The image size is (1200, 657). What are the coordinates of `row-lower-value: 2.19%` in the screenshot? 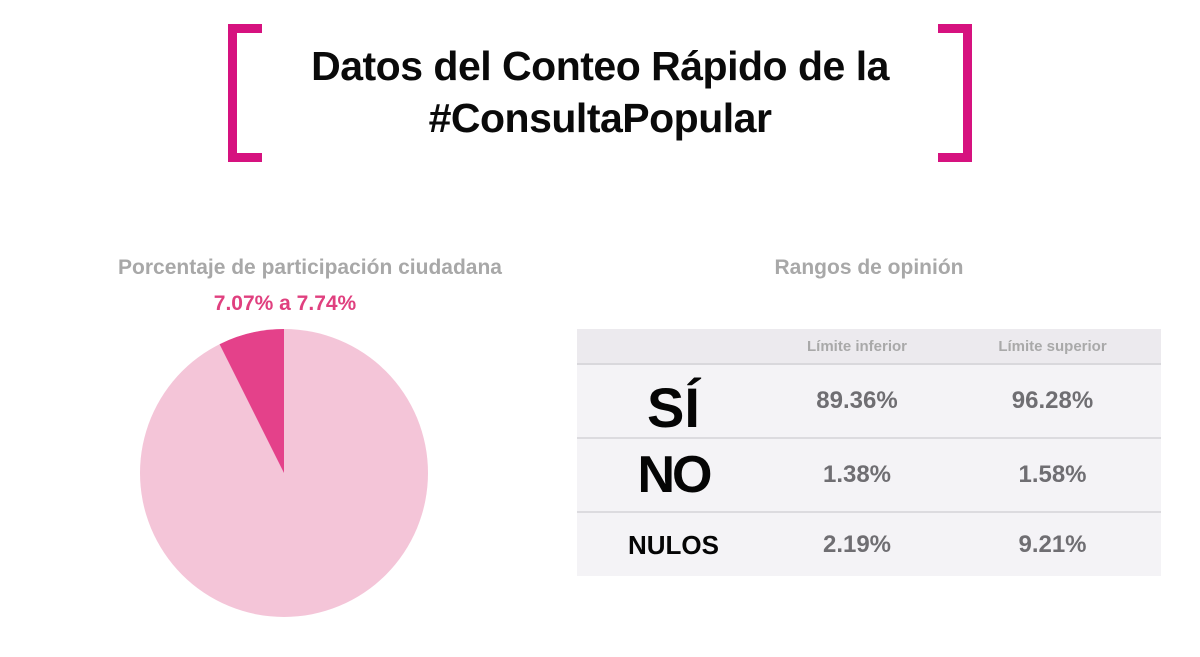 It's located at (857, 544).